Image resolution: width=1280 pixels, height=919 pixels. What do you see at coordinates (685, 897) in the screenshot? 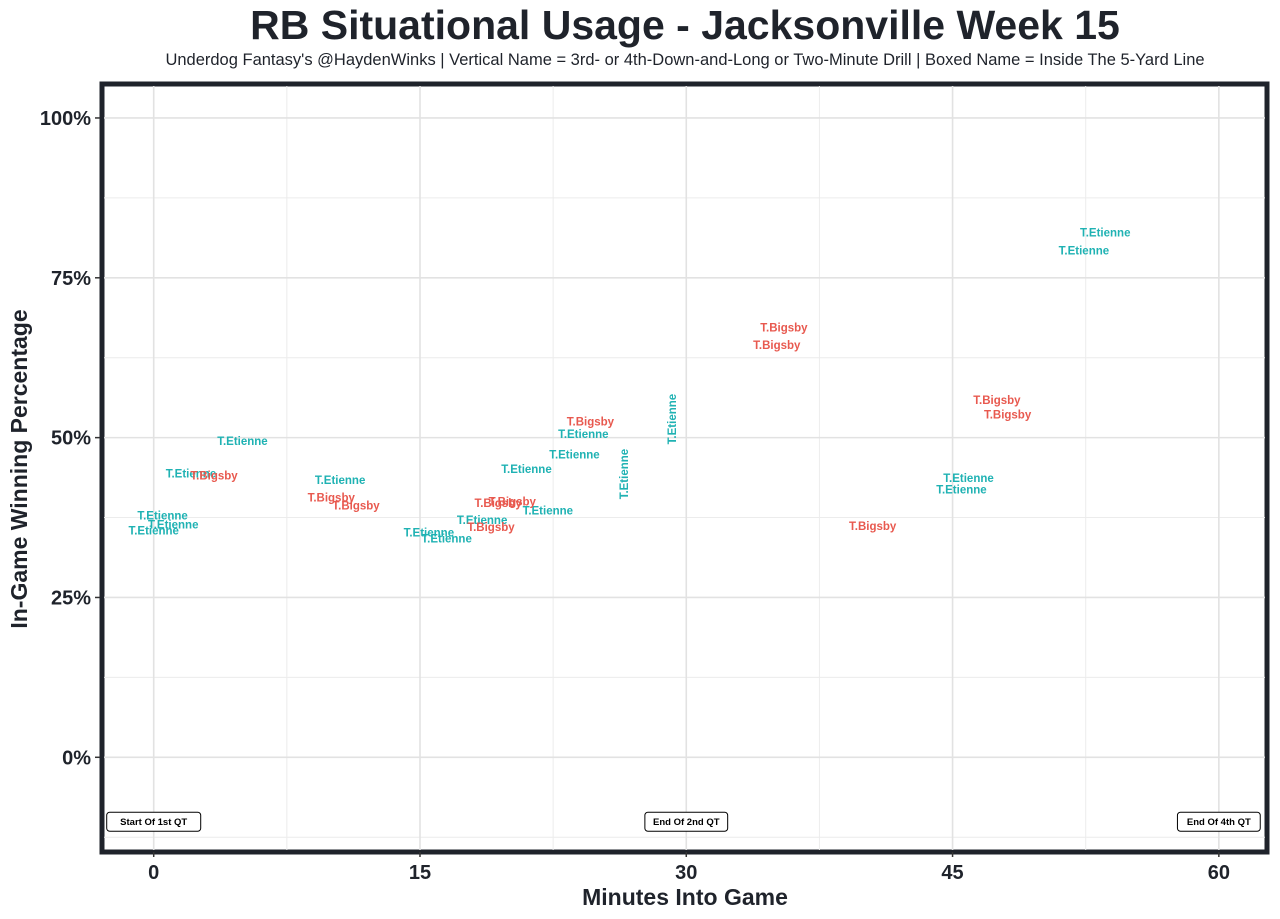
I see `x-axis-title: Minutes Into Game` at bounding box center [685, 897].